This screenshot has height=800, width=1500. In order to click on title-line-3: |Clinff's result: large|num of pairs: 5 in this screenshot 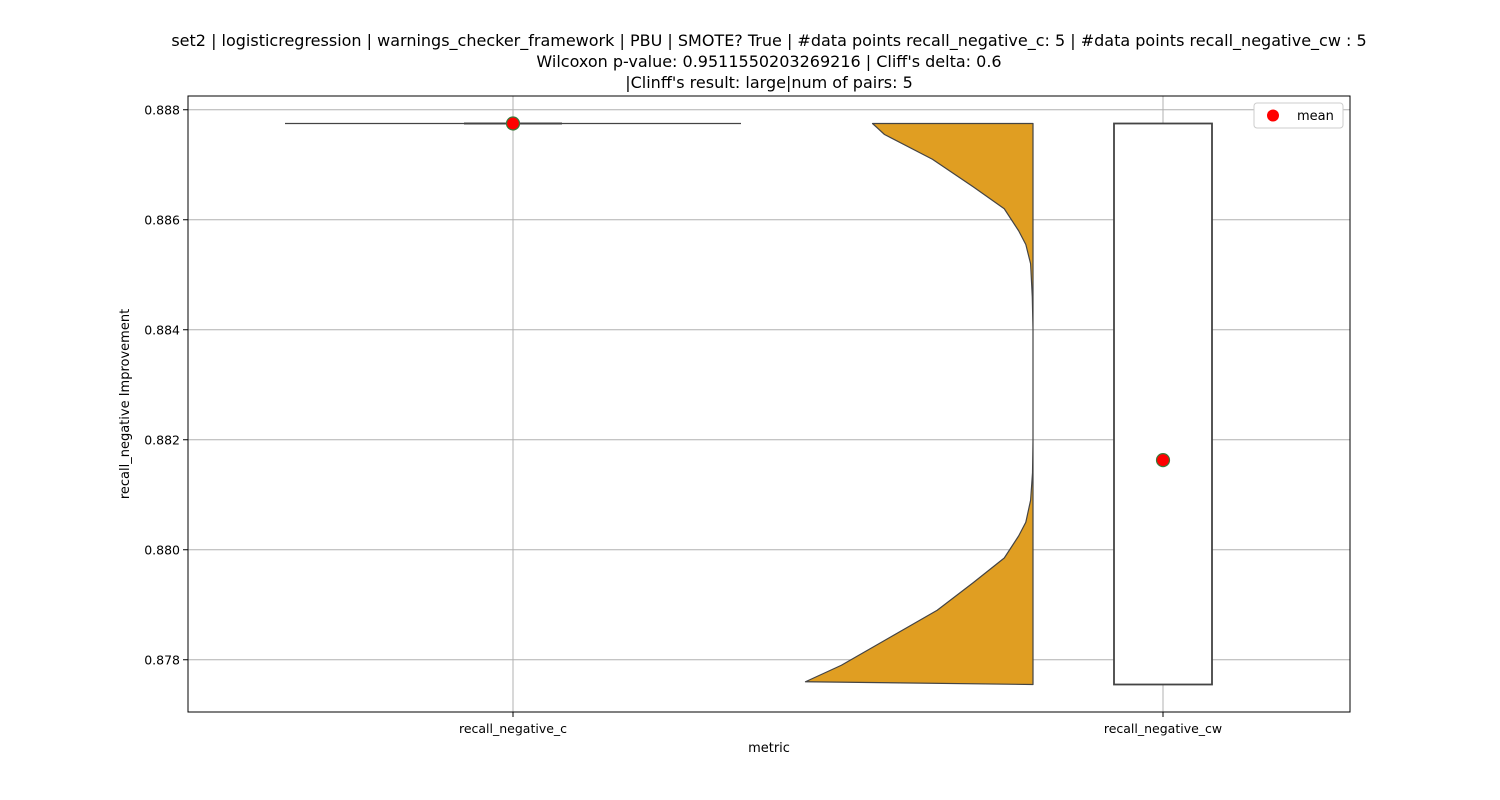, I will do `click(769, 82)`.